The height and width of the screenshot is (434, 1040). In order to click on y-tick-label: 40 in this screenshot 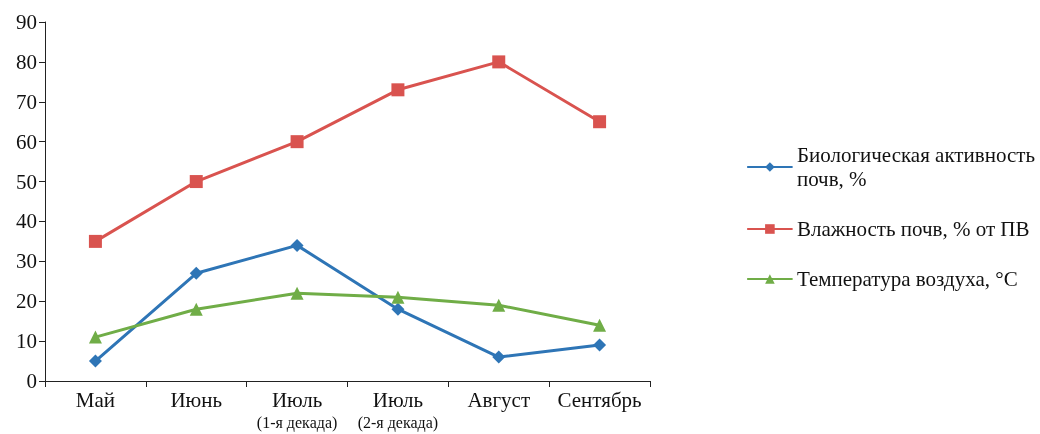, I will do `click(26, 221)`.